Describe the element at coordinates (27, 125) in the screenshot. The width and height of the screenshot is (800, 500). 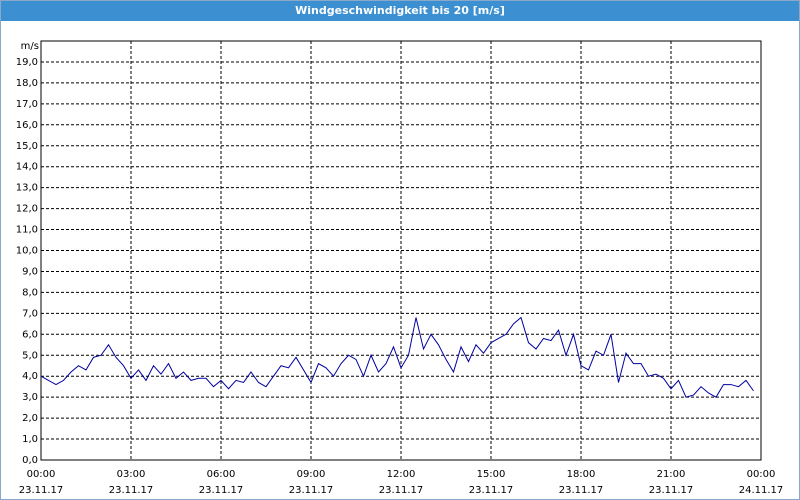
I see `y-tick-label: 16,0` at that location.